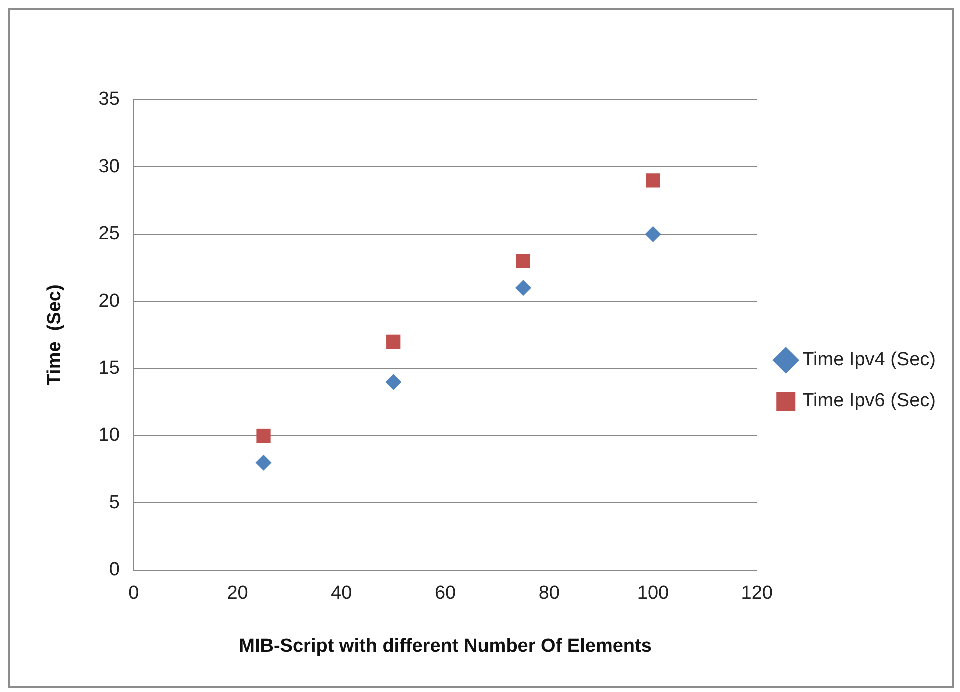 This screenshot has height=692, width=960. I want to click on y-tick-label: 10, so click(109, 435).